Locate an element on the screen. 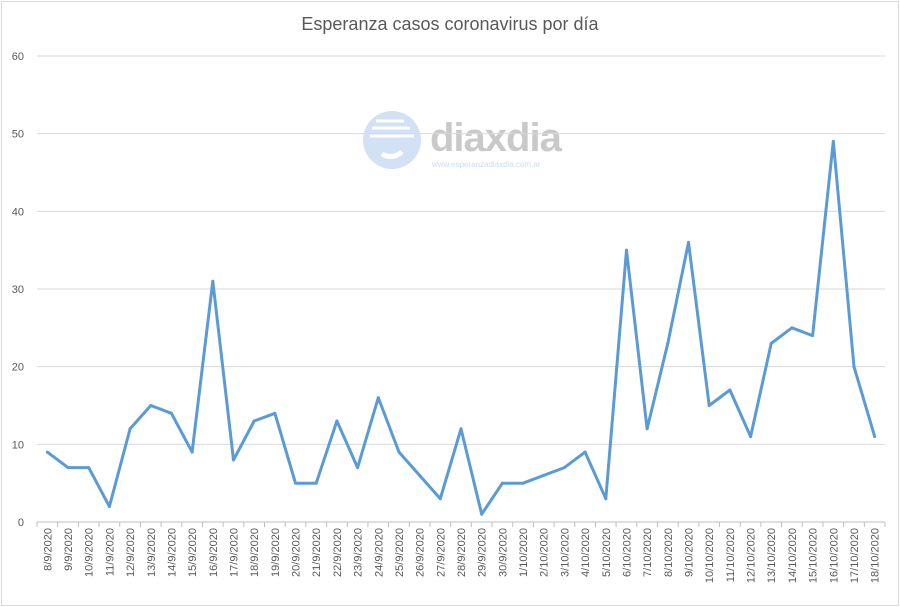 The image size is (900, 607). x-tick-label: 18/9/2020 is located at coordinates (255, 552).